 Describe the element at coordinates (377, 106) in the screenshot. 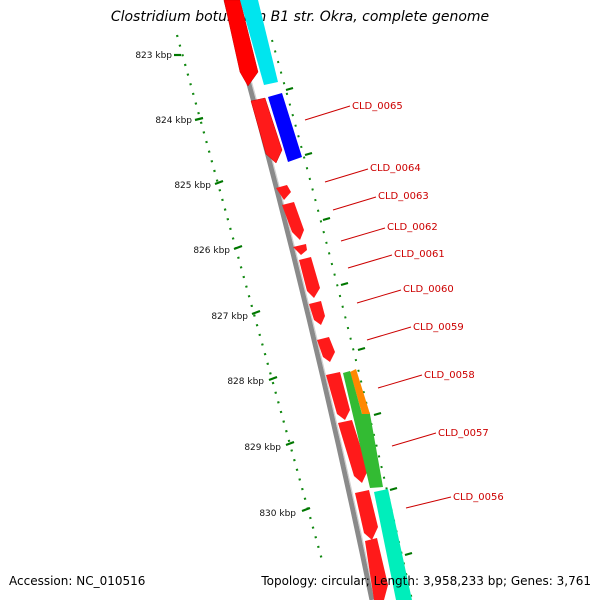

I see `gene-label: CLD_0065` at that location.